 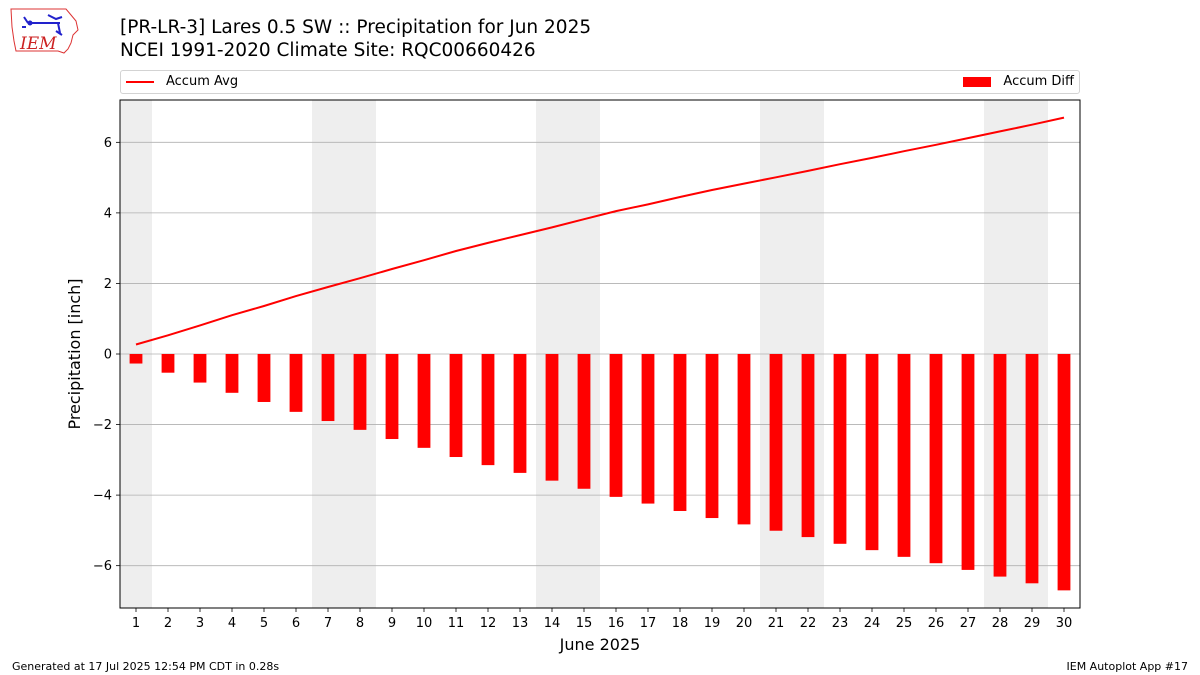 What do you see at coordinates (616, 623) in the screenshot?
I see `x-tick-label: 16` at bounding box center [616, 623].